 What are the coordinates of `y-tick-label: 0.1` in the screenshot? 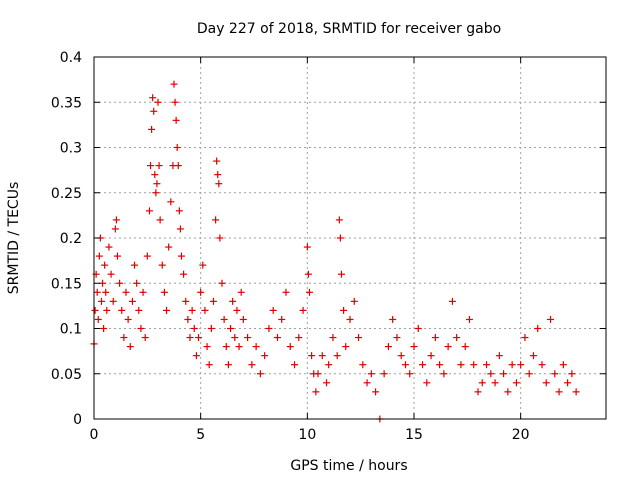 It's located at (71, 330).